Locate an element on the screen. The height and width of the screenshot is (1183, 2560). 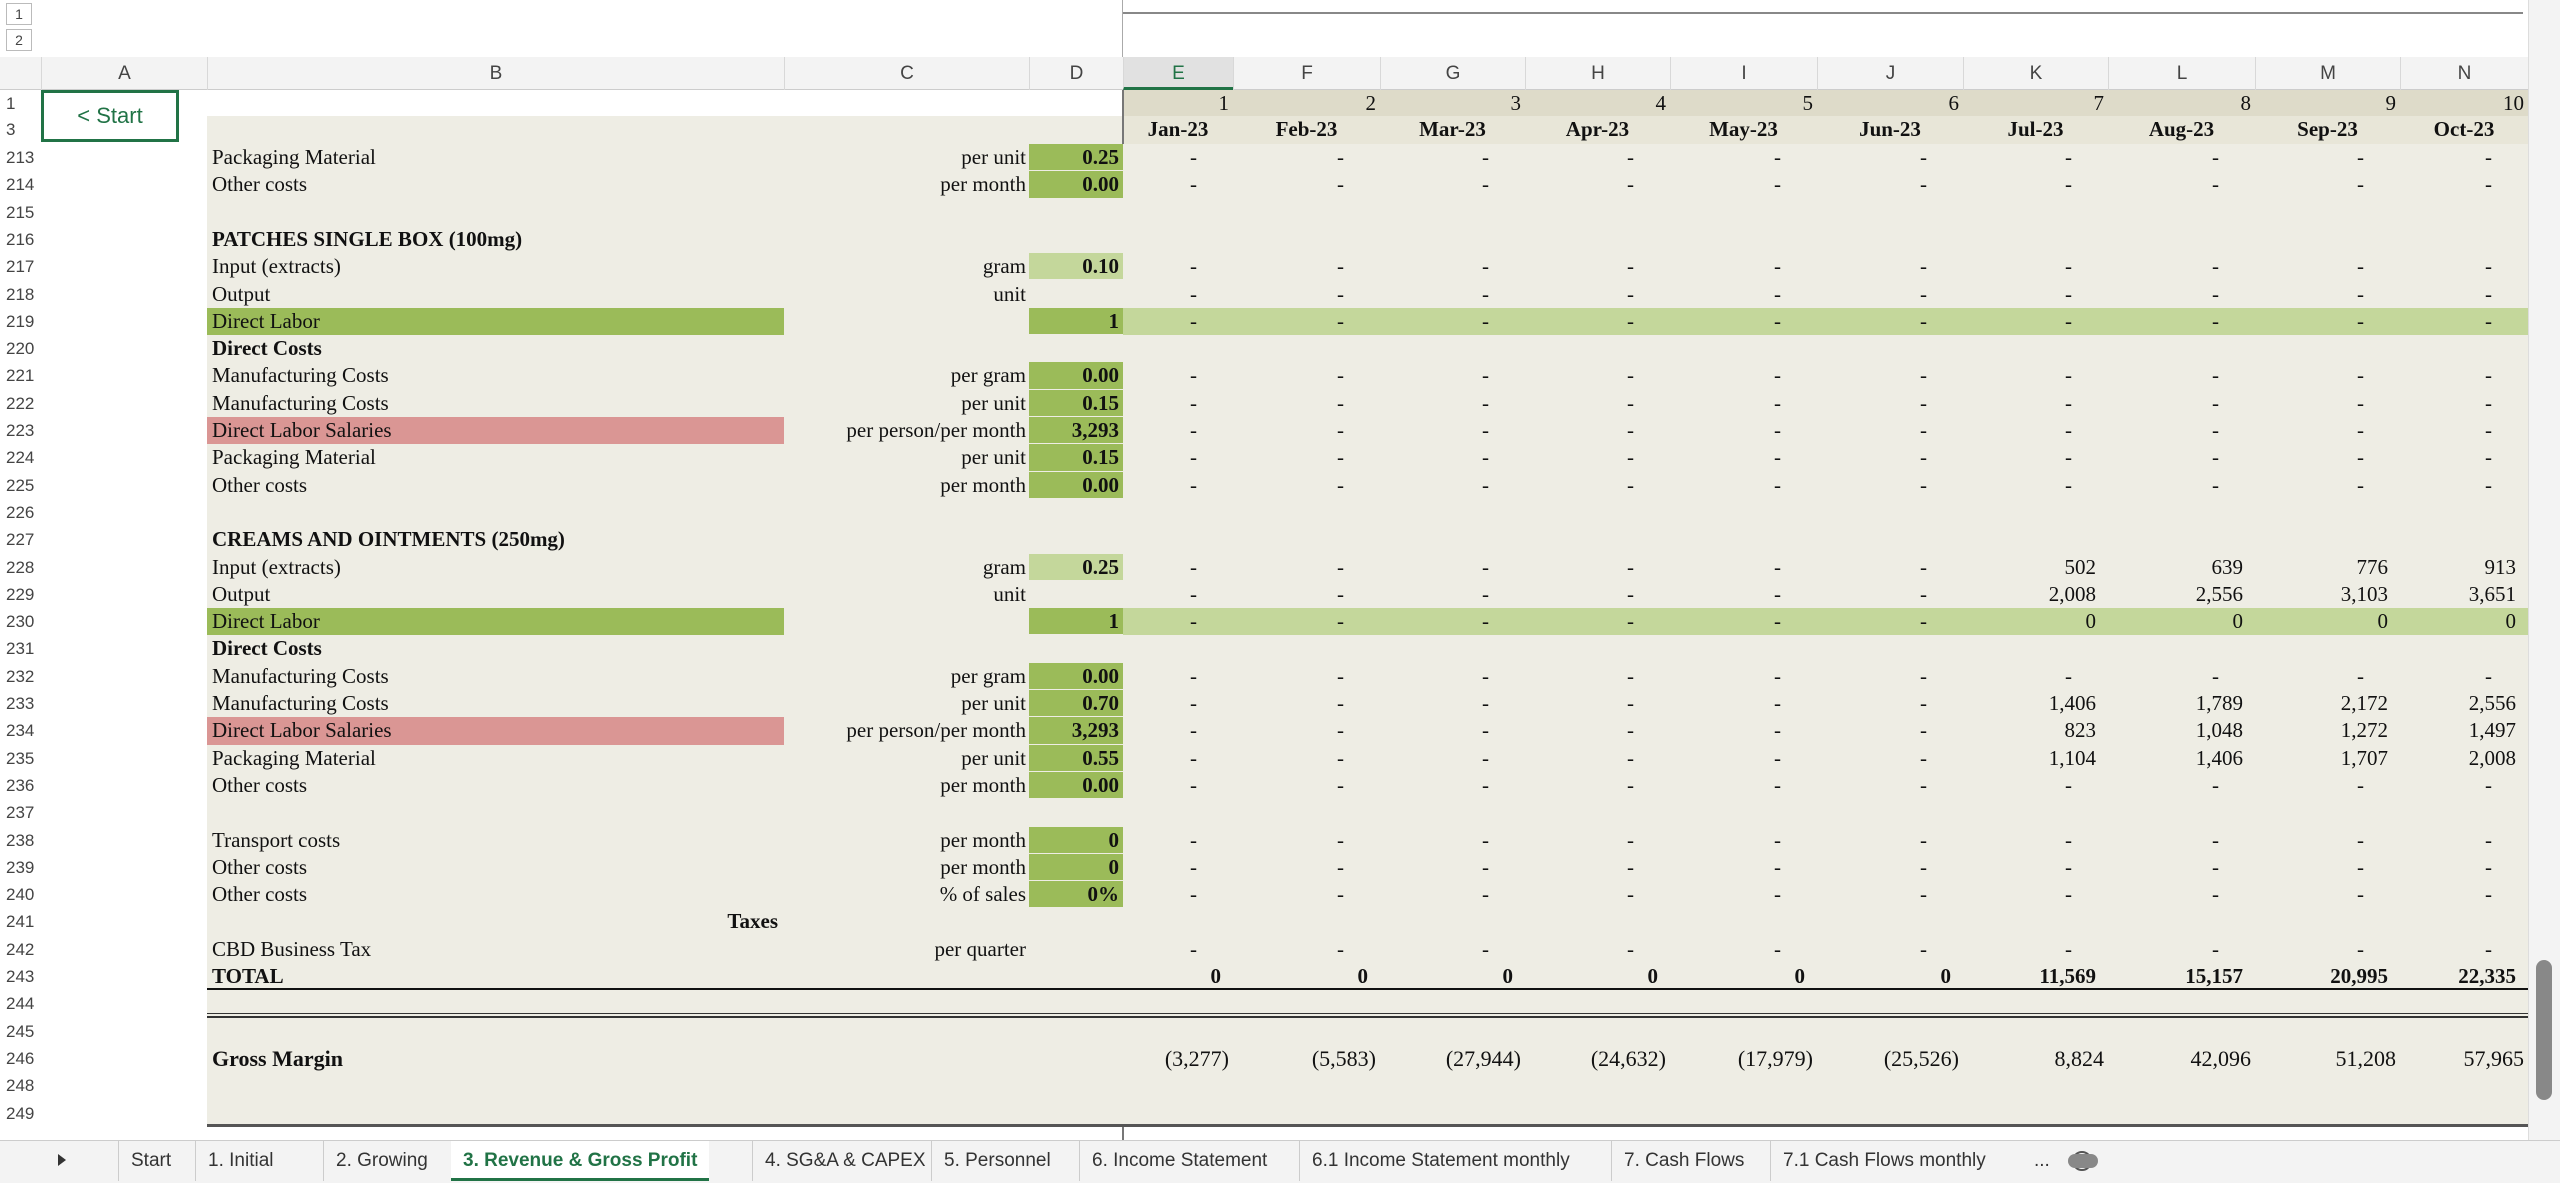
value-cell: 823 is located at coordinates (2080, 730).